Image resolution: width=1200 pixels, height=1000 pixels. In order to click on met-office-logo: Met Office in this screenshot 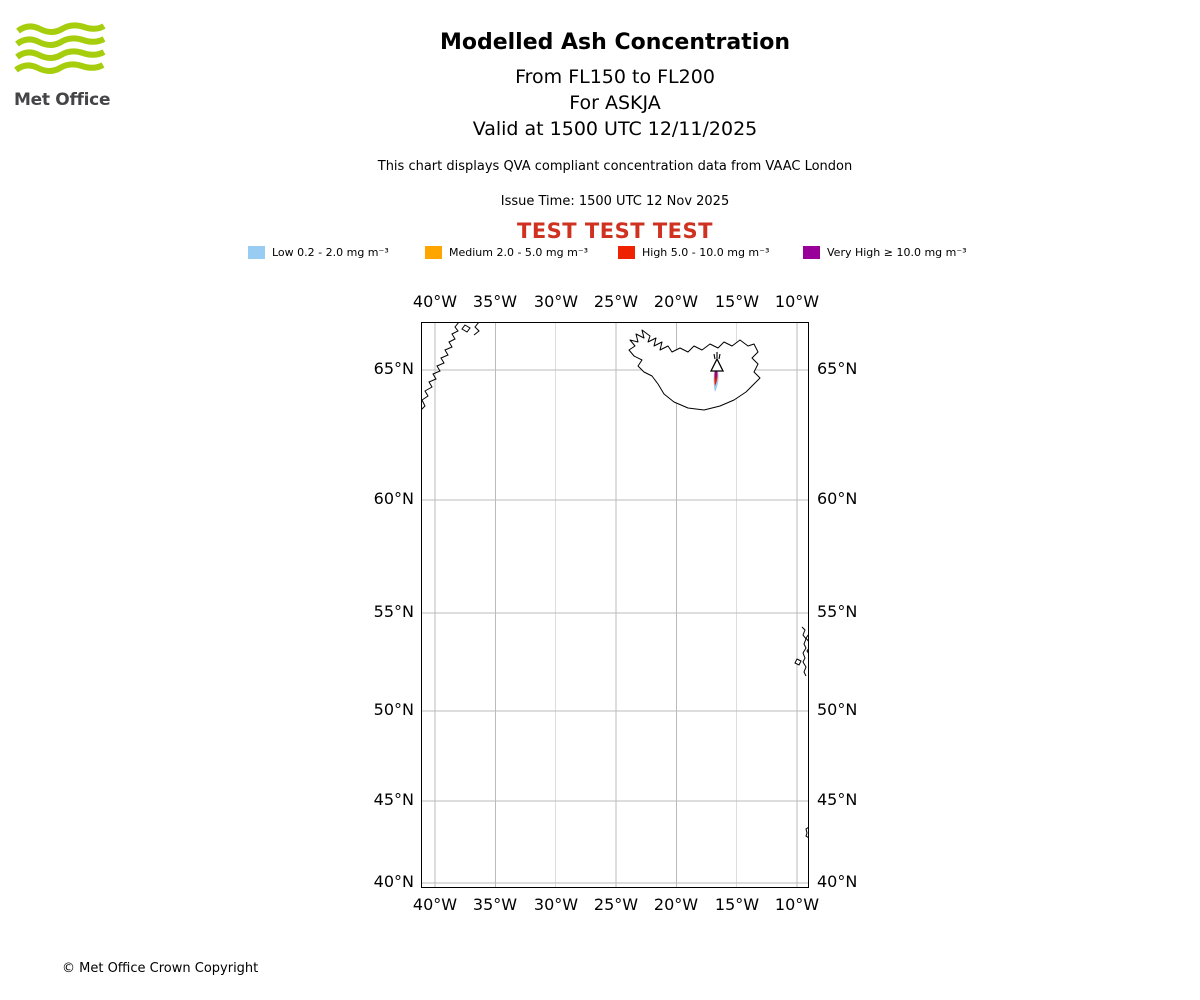, I will do `click(69, 66)`.